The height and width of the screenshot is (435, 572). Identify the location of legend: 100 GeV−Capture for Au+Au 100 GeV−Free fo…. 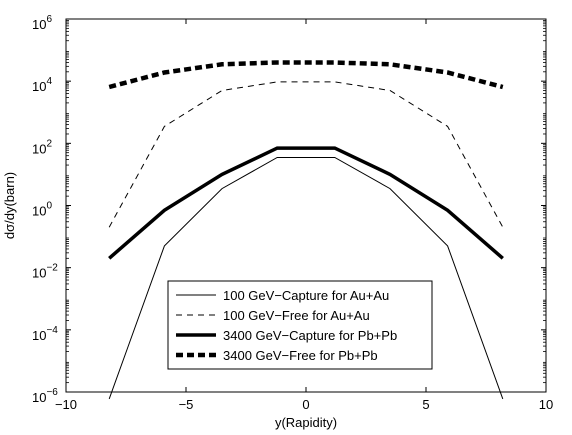
(300, 325).